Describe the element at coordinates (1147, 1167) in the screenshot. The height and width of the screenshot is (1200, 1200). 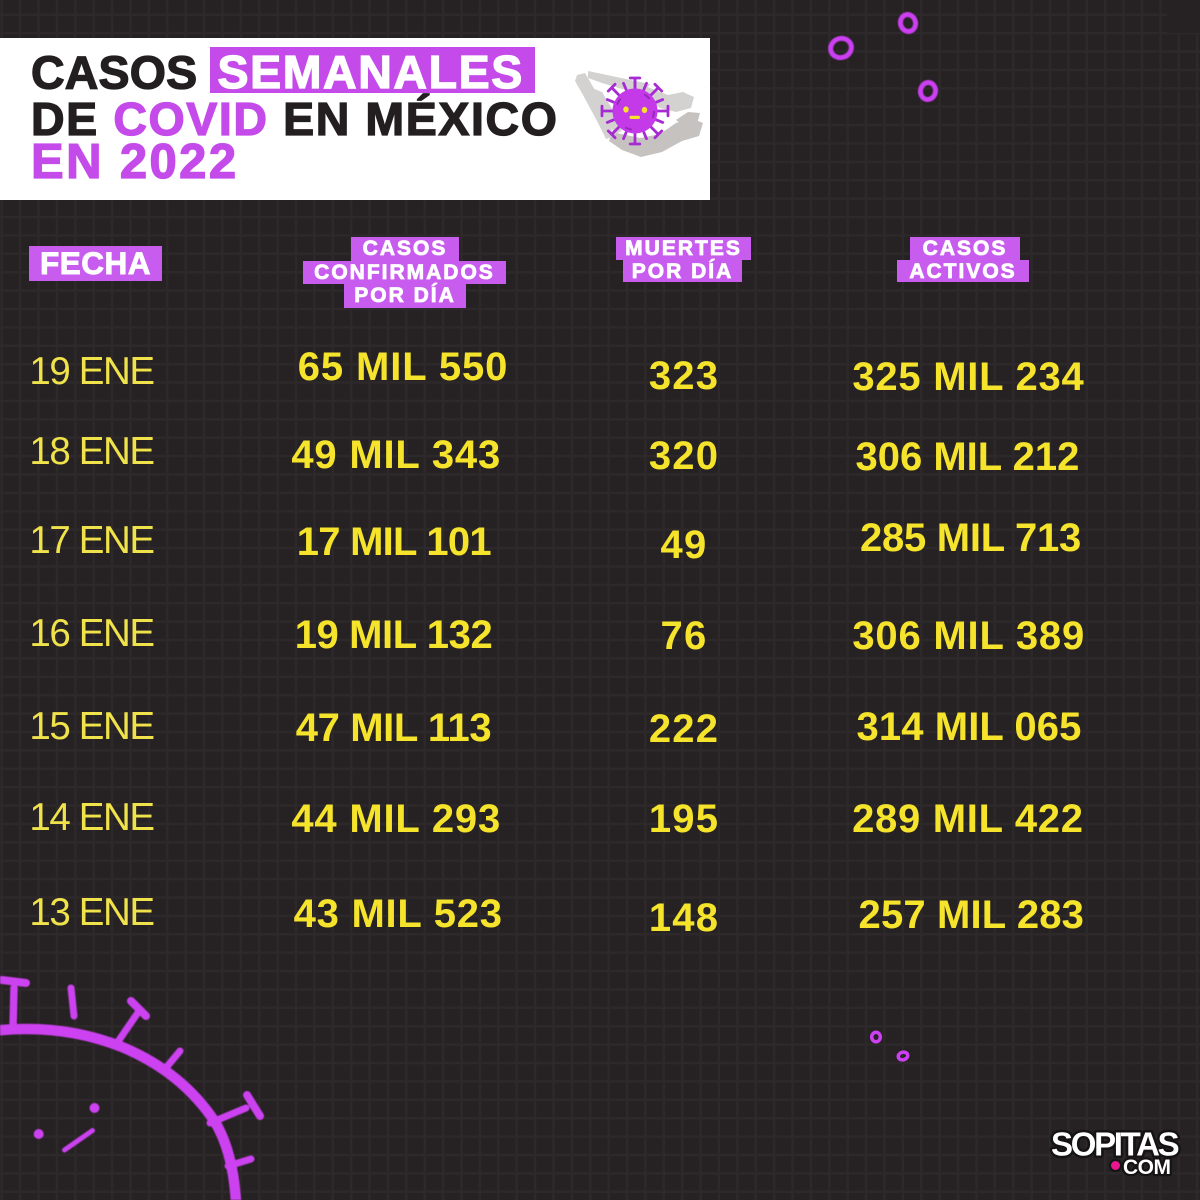
I see `svg-text: COM` at that location.